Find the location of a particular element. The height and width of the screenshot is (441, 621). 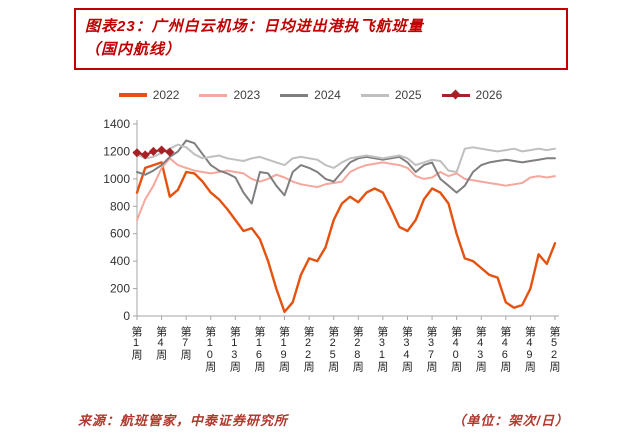

x-tick-label: 第19周 is located at coordinates (283, 349).